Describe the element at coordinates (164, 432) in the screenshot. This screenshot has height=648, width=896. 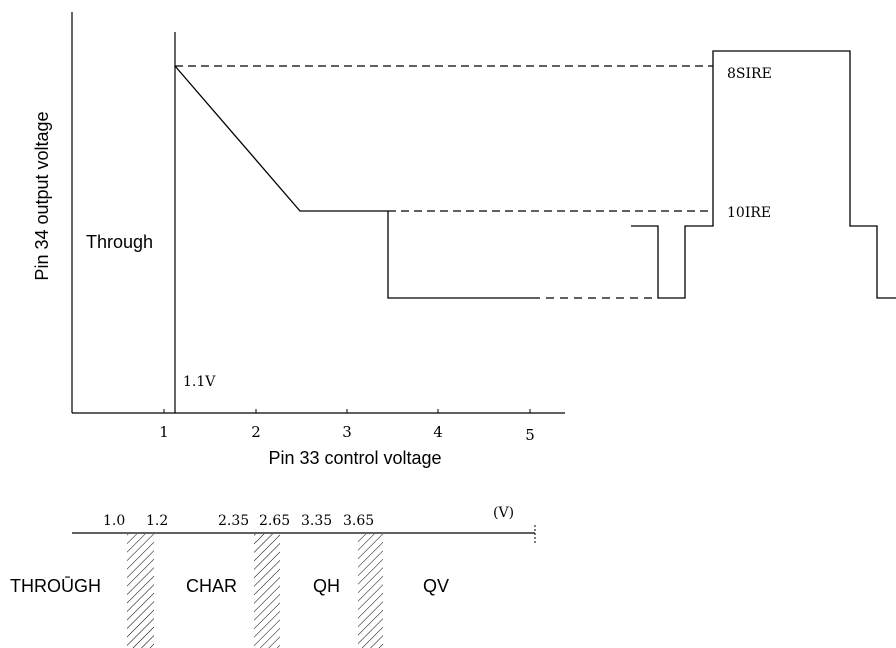
I see `x-tick-label-1: 1` at that location.